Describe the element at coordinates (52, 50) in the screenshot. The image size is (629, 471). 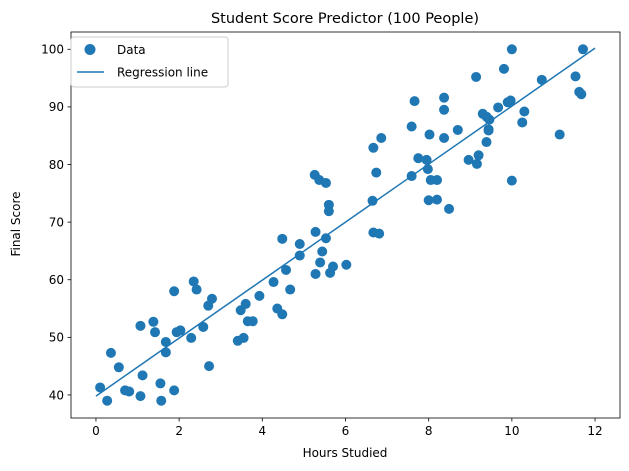
I see `y-tick-label-100: 100` at that location.